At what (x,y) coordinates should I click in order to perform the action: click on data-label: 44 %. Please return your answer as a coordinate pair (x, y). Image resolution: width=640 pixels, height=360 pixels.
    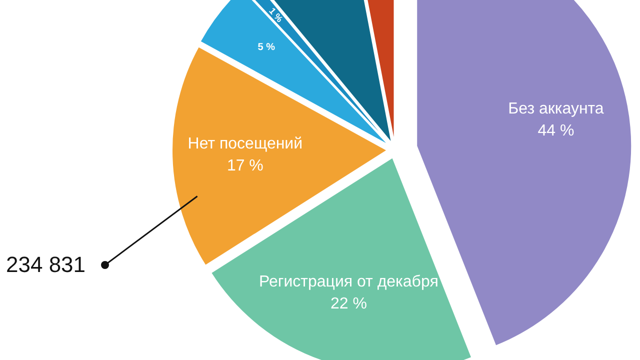
    Looking at the image, I should click on (556, 131).